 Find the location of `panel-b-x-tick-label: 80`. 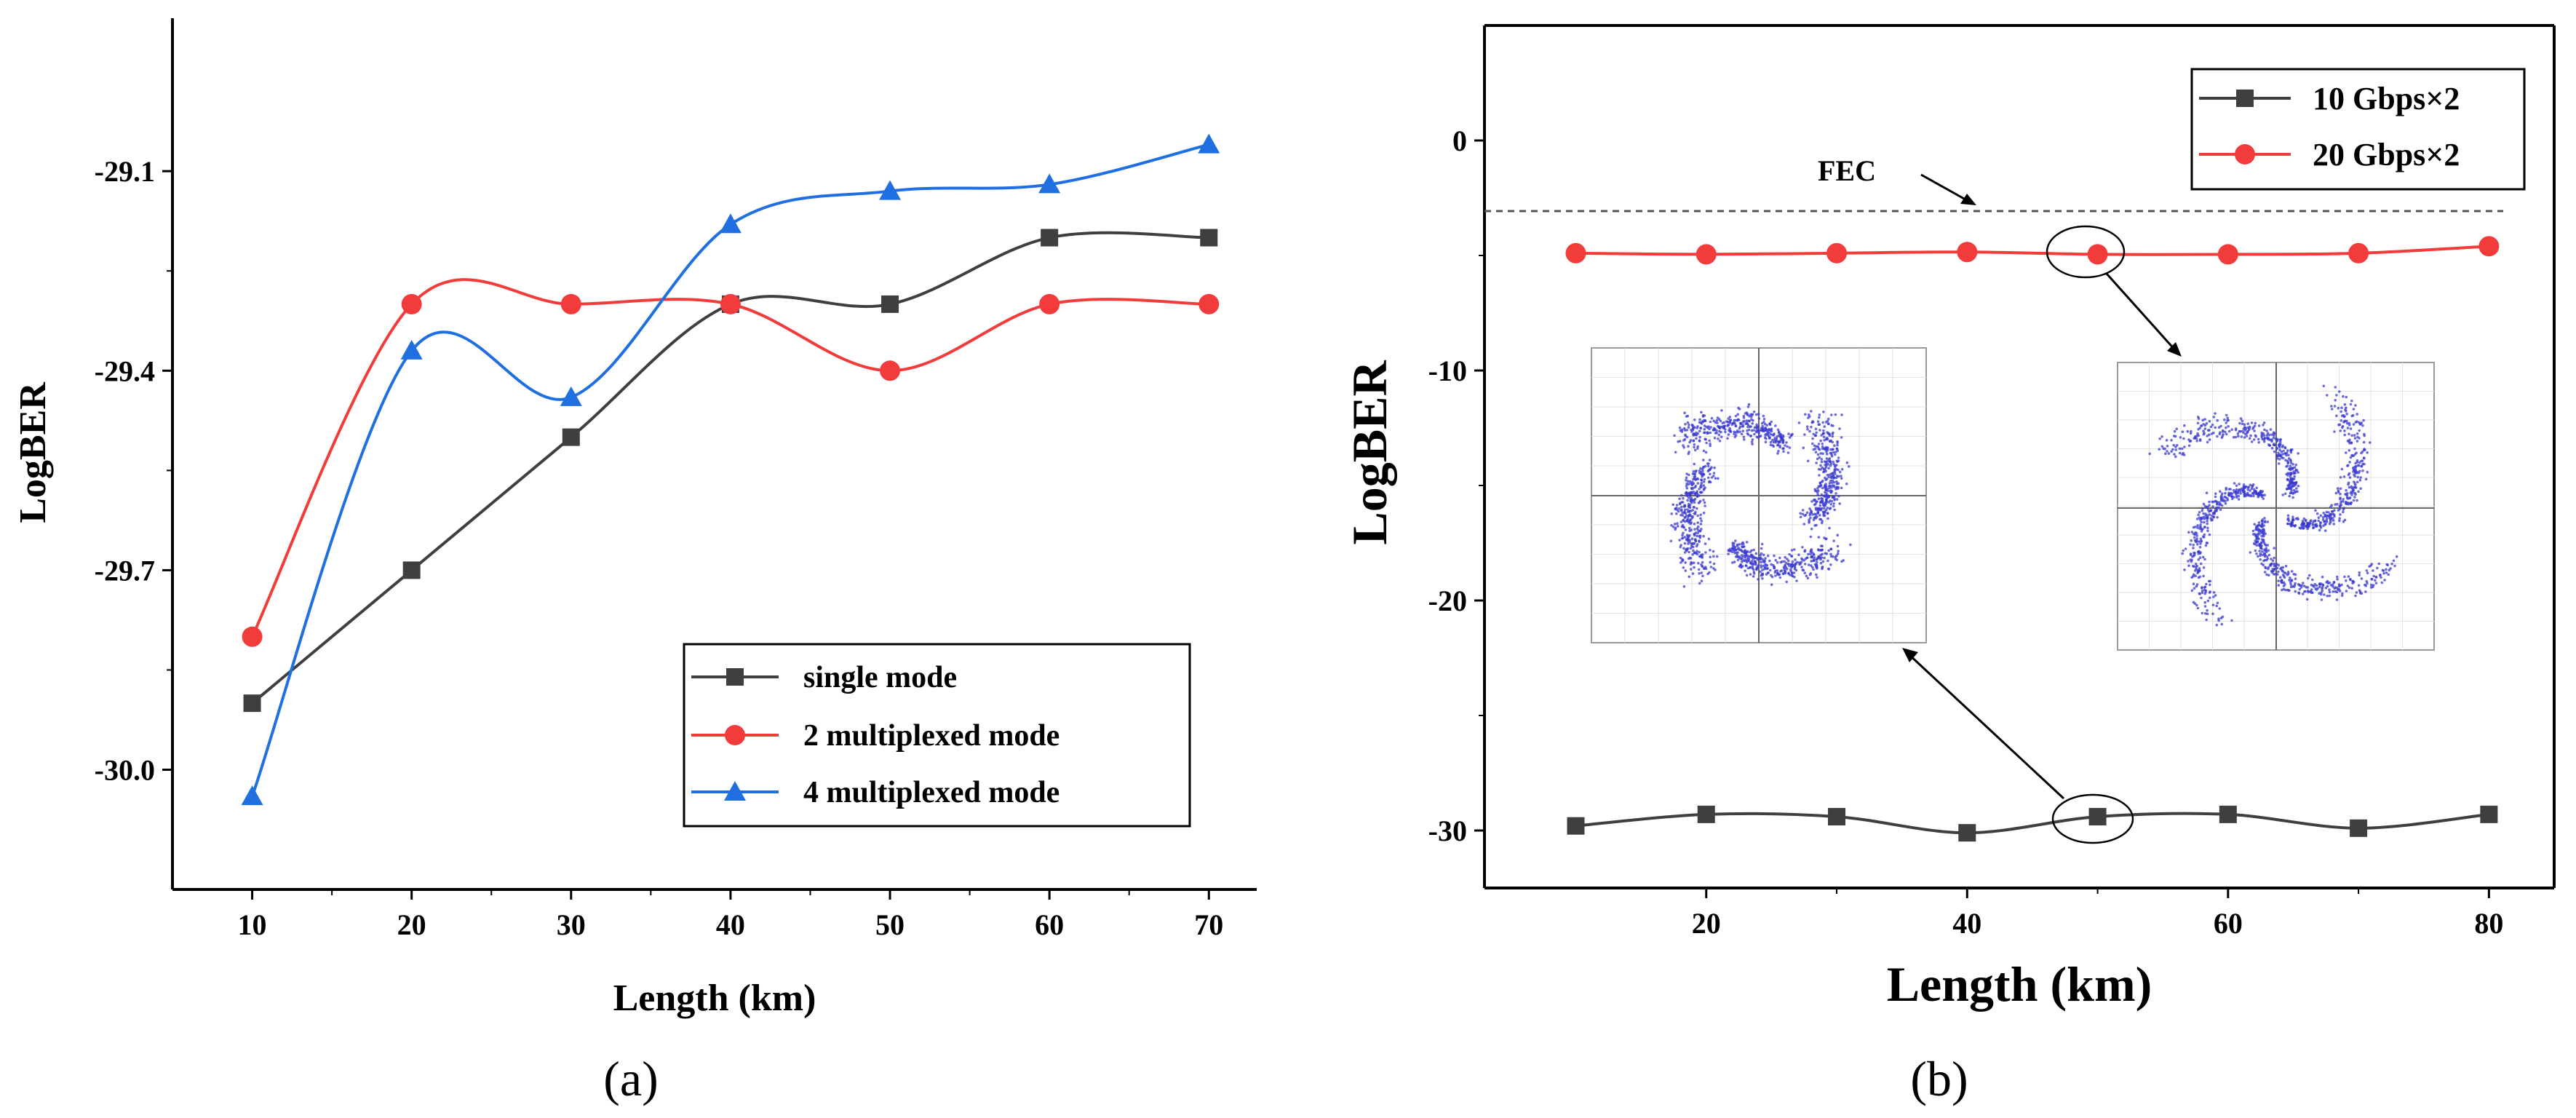

panel-b-x-tick-label: 80 is located at coordinates (2488, 923).